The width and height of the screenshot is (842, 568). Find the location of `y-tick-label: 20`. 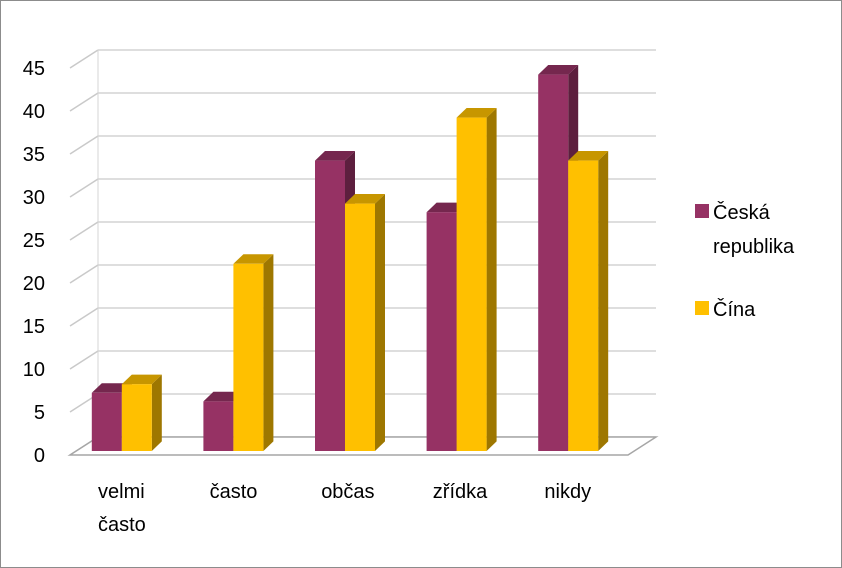

y-tick-label: 20 is located at coordinates (34, 284).